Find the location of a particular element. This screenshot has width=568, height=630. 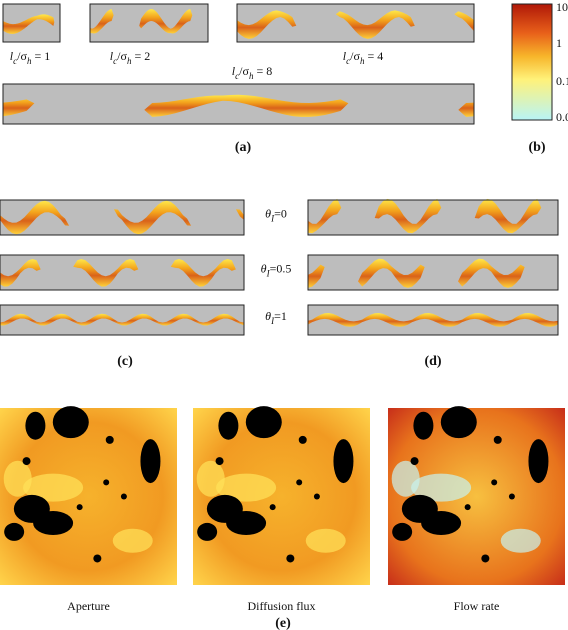

label: θI=0 is located at coordinates (276, 214).